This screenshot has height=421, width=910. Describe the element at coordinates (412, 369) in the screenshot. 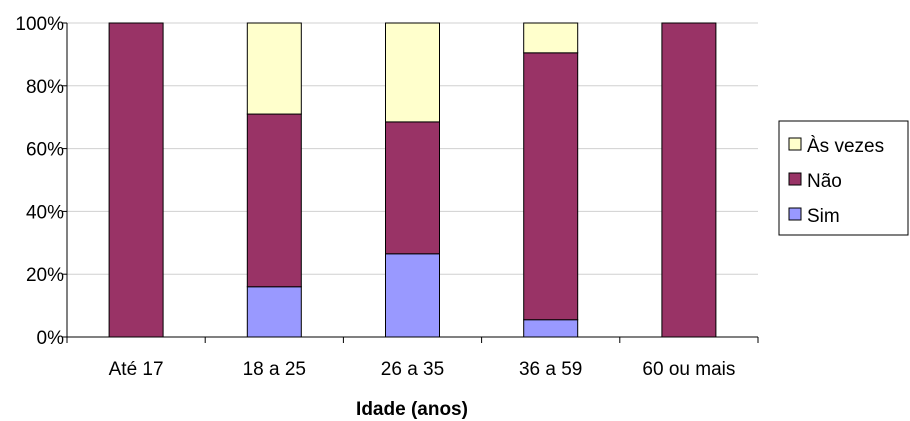

I see `x-tick-label: 26 a 35` at that location.